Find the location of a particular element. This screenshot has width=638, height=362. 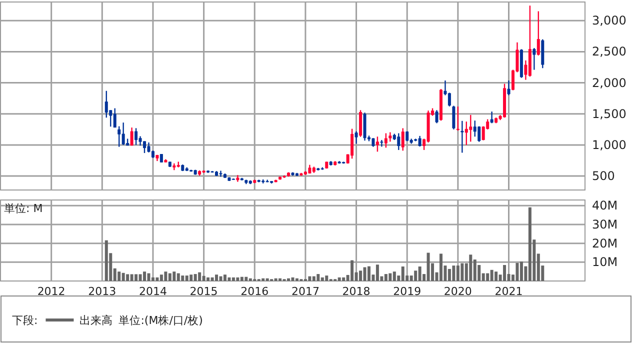

y-tick-label: 500 is located at coordinates (603, 176).